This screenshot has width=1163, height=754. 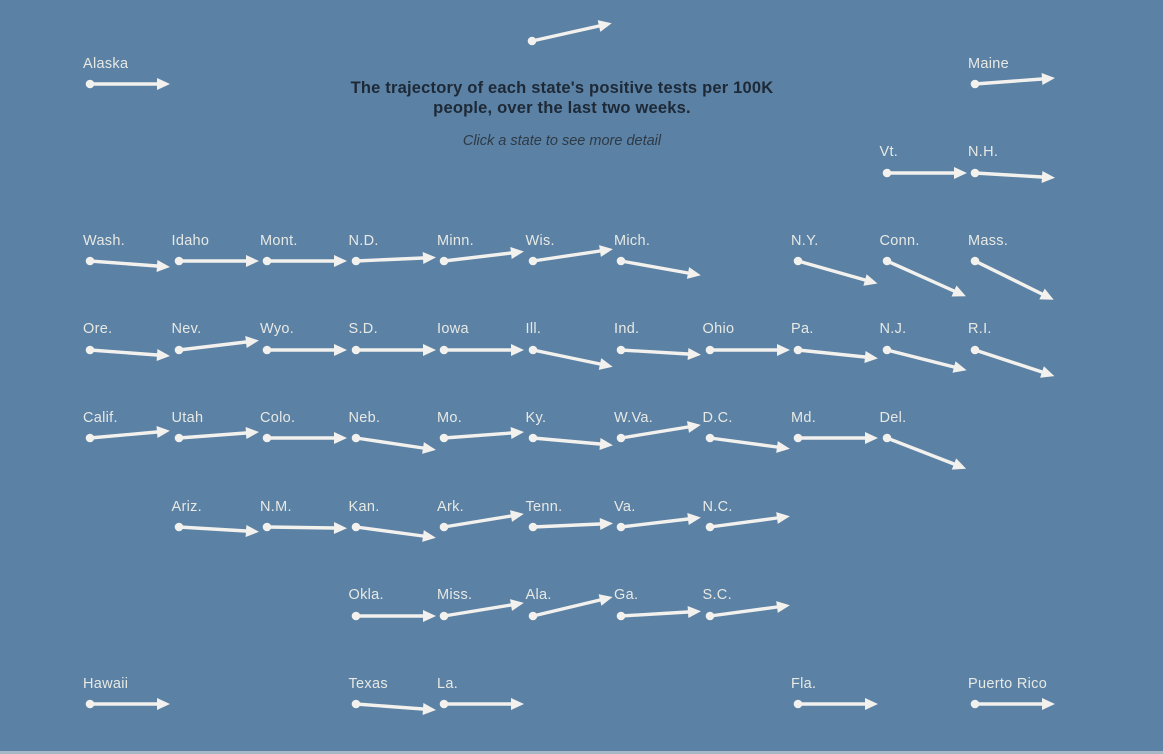 What do you see at coordinates (805, 240) in the screenshot?
I see `state-label: N.Y.` at bounding box center [805, 240].